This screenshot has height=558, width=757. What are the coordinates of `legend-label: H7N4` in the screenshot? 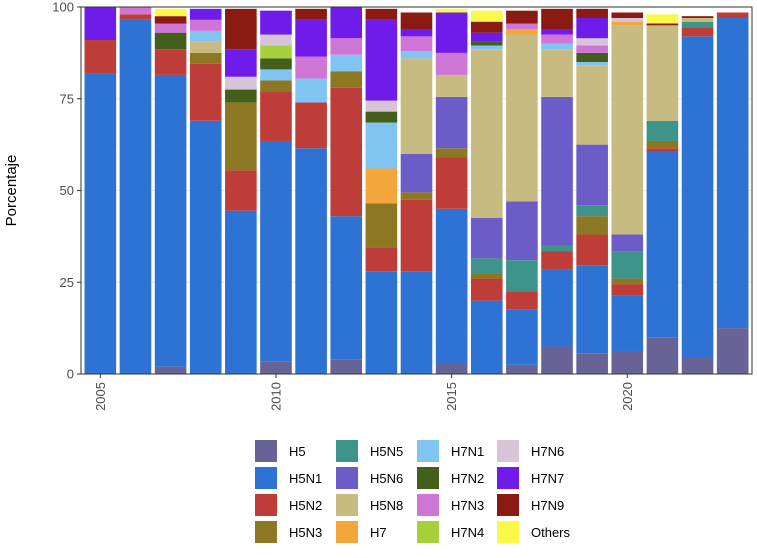 It's located at (467, 532).